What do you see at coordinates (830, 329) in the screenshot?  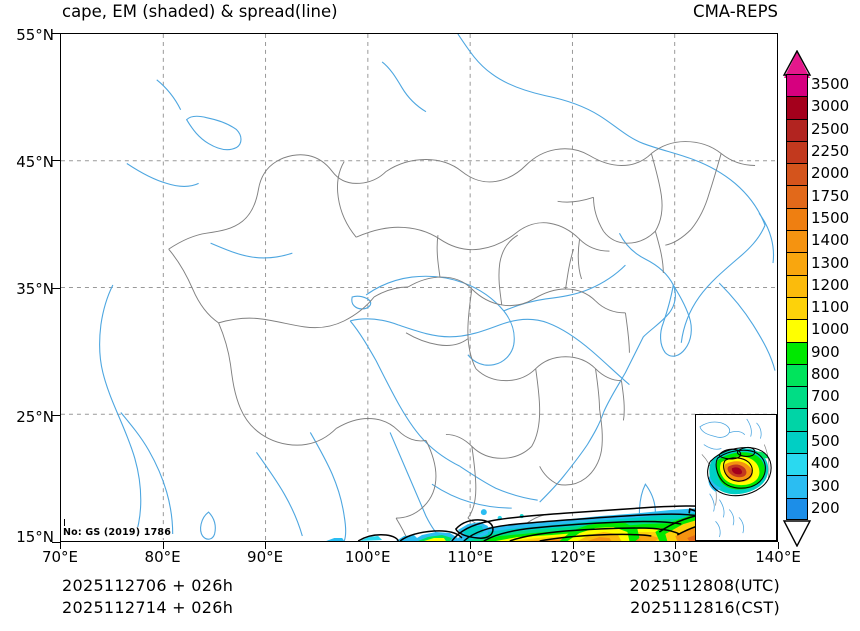 I see `colorbar-label: 1000` at bounding box center [830, 329].